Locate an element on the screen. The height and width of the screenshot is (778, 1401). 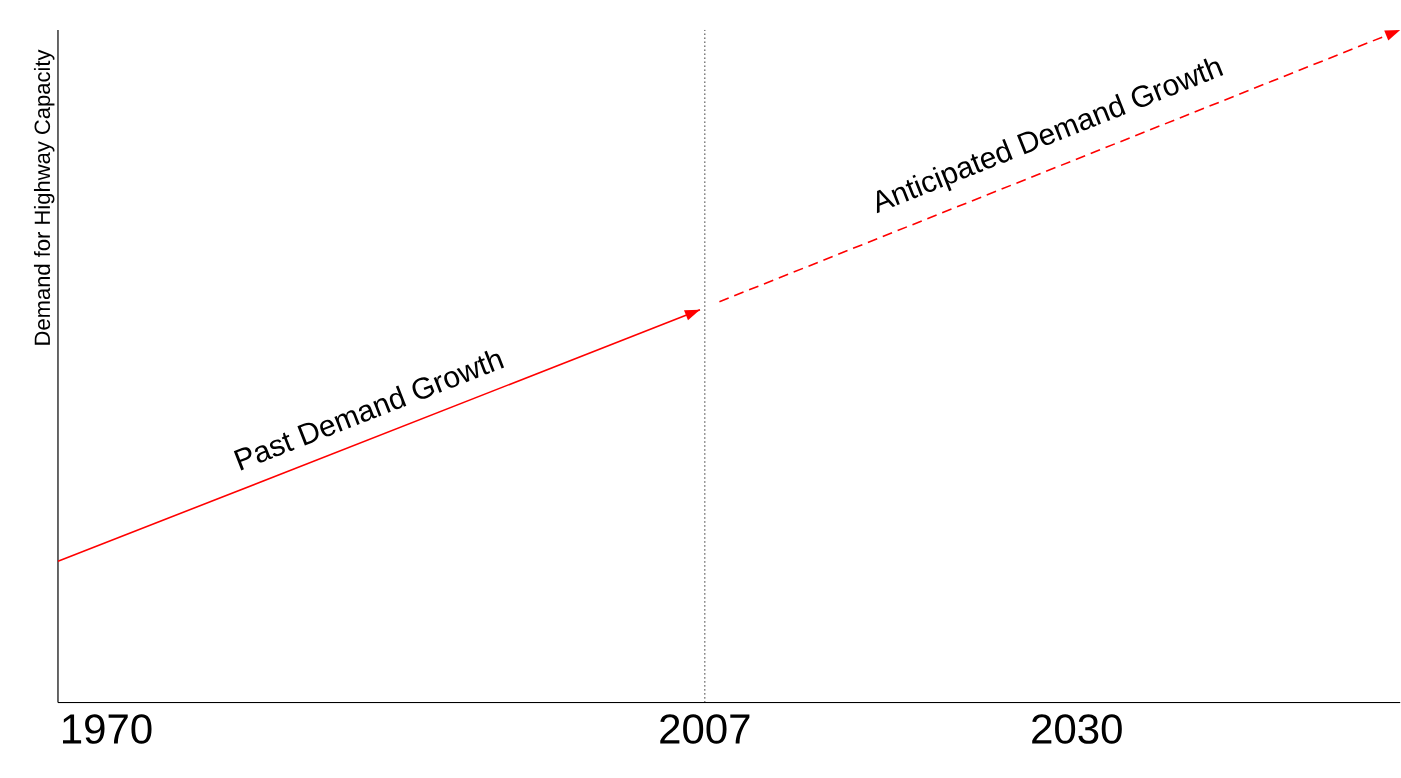
x-tick-label: 2030 is located at coordinates (1077, 729).